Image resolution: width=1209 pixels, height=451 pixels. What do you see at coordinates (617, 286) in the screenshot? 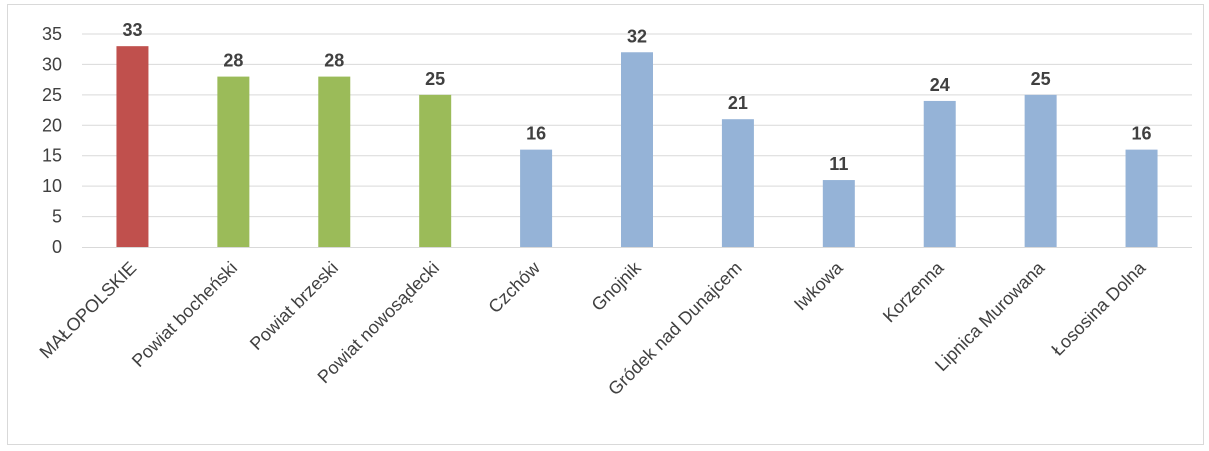
I see `category-label: Gnojnik` at bounding box center [617, 286].